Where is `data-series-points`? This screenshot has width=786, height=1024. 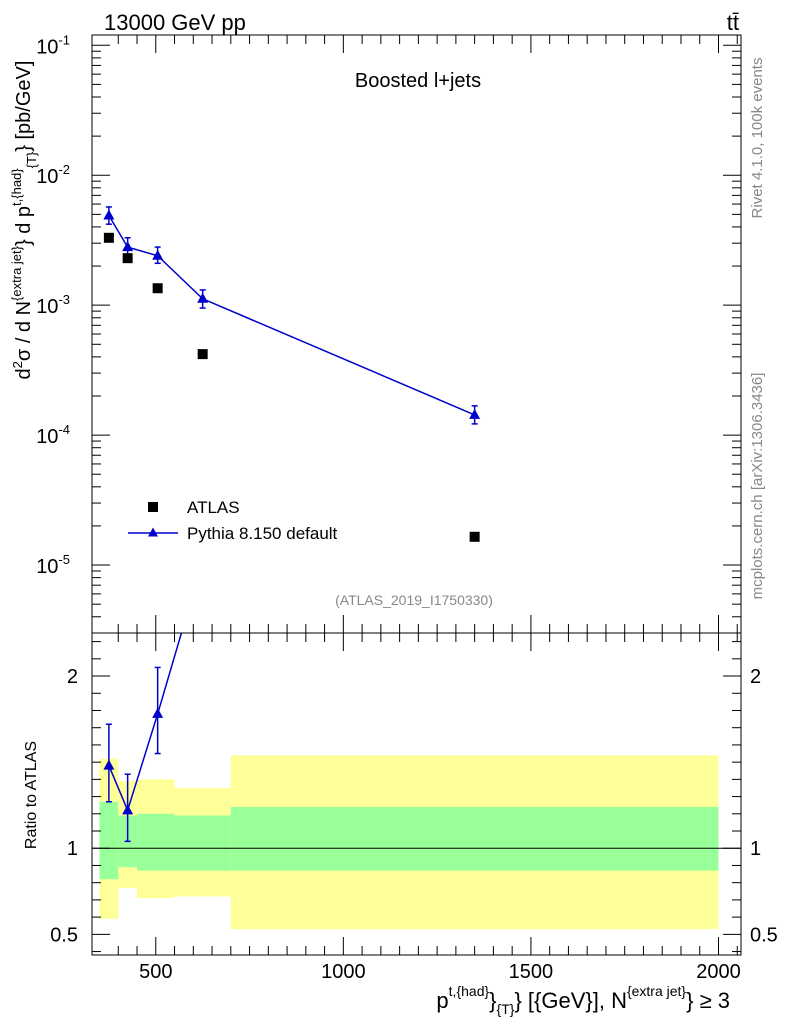 data-series-points is located at coordinates (291, 387).